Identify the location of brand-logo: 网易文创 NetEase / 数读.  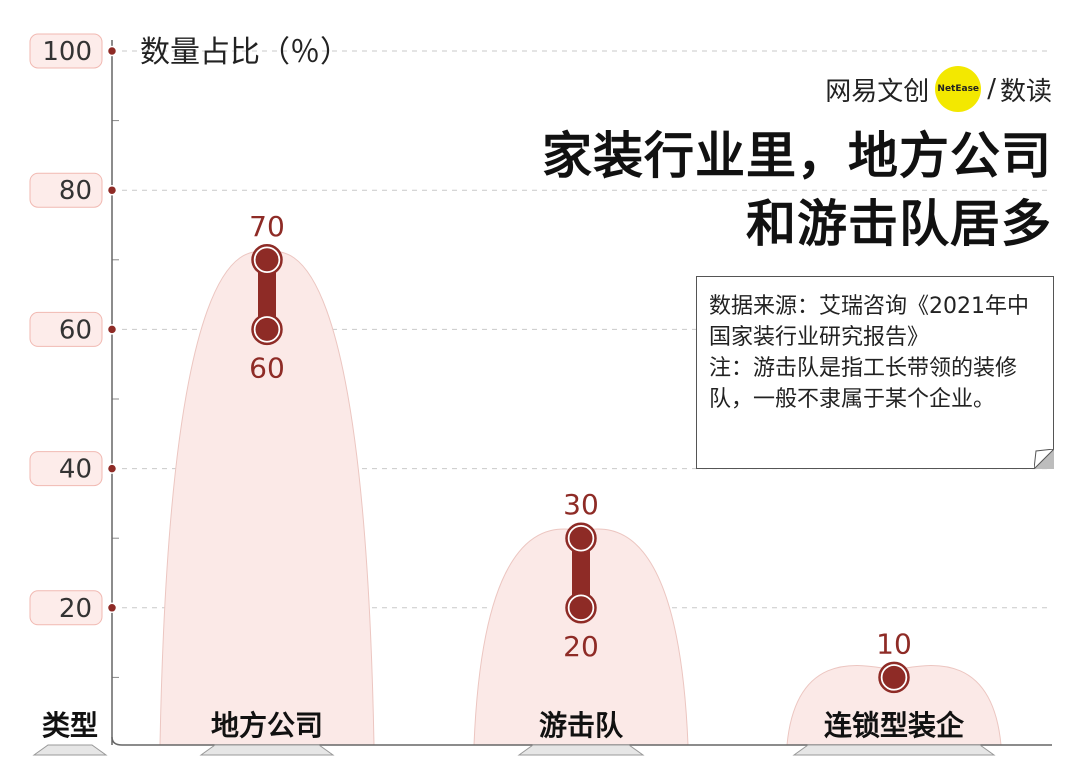
(938, 89).